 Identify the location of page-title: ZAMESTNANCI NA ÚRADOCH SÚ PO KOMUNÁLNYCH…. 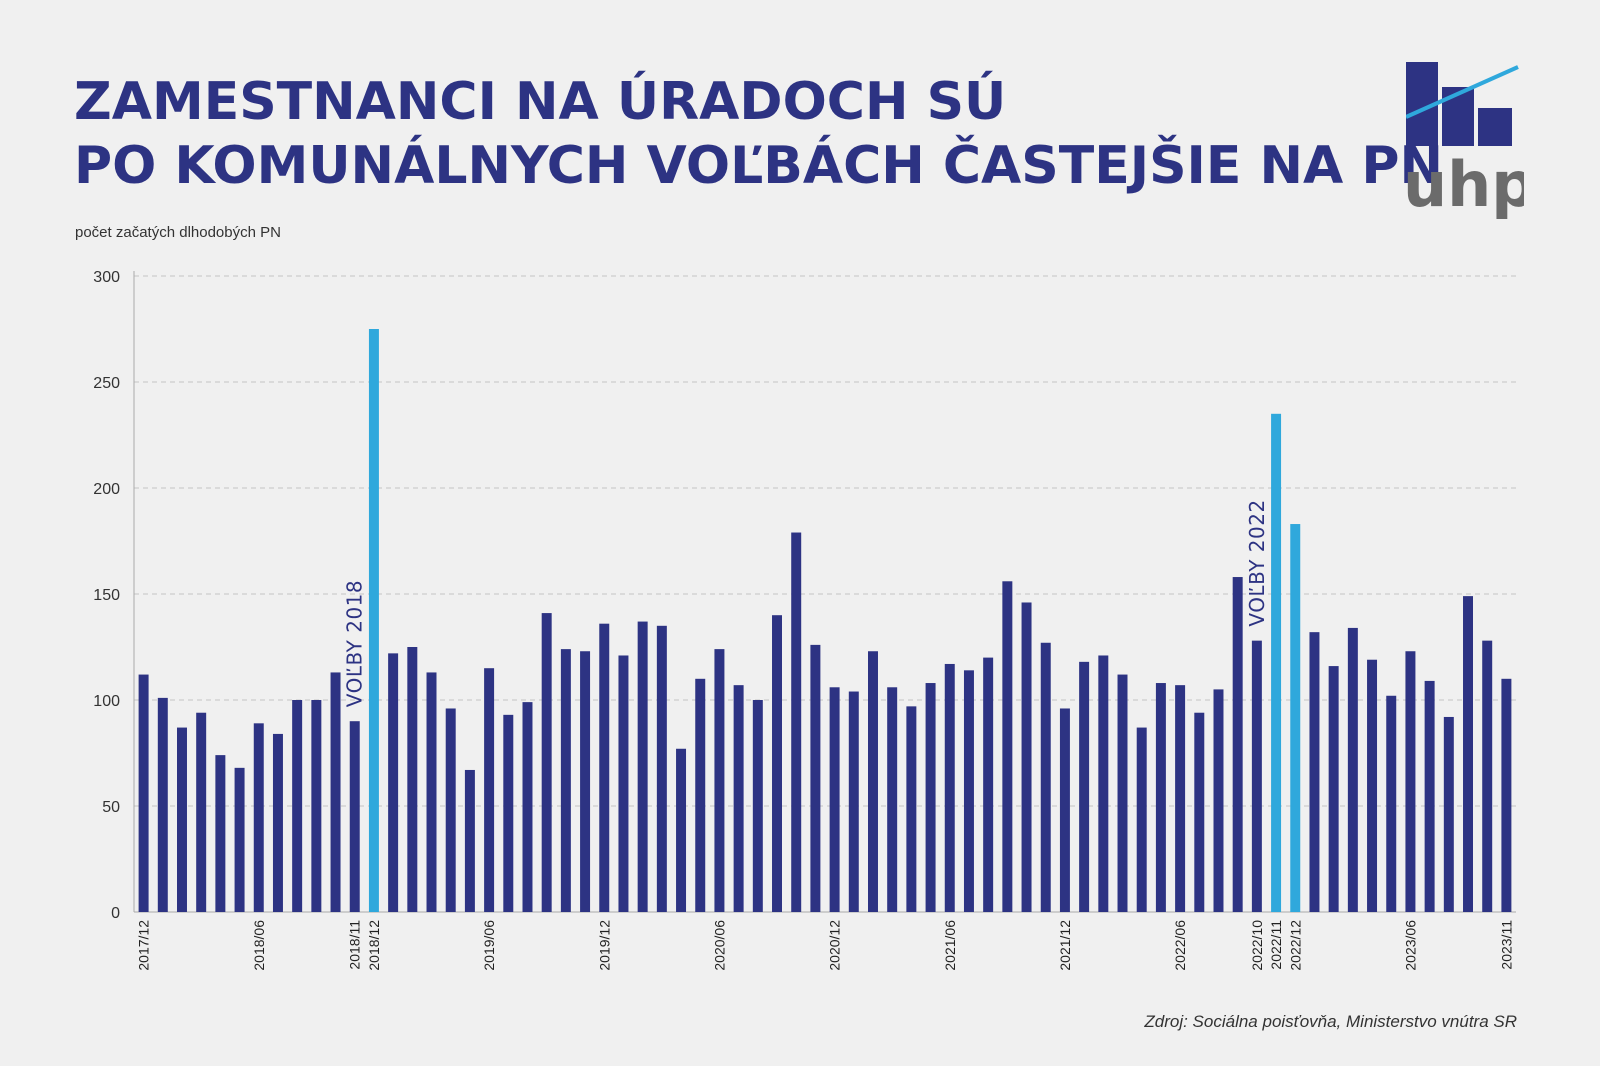
(758, 134).